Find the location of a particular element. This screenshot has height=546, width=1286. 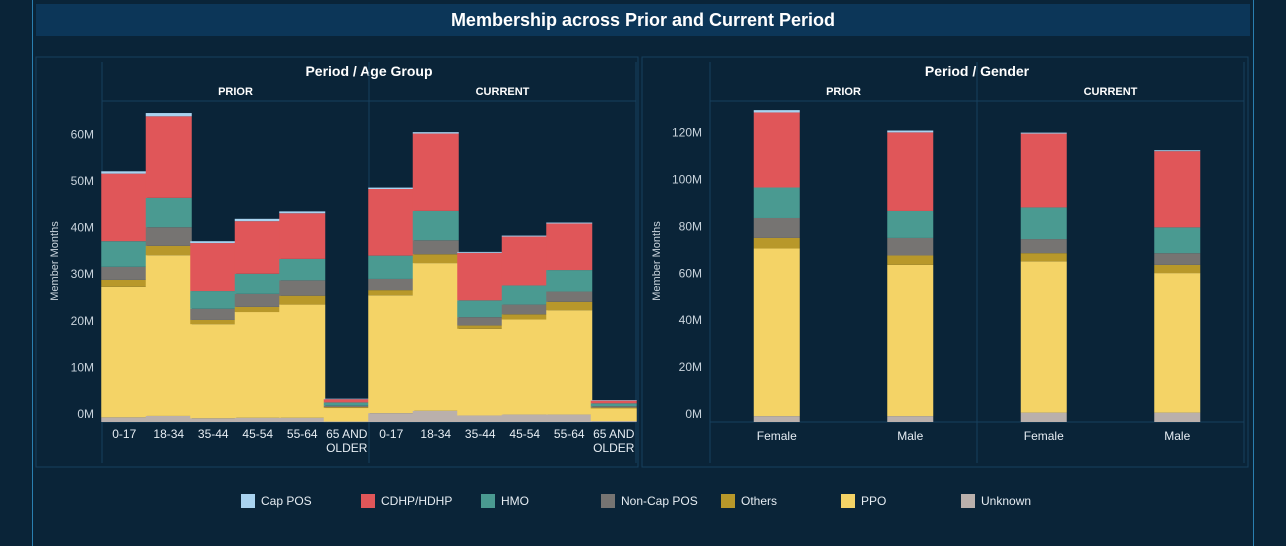

bar-prior-65-and-older-ppo is located at coordinates (346, 415).